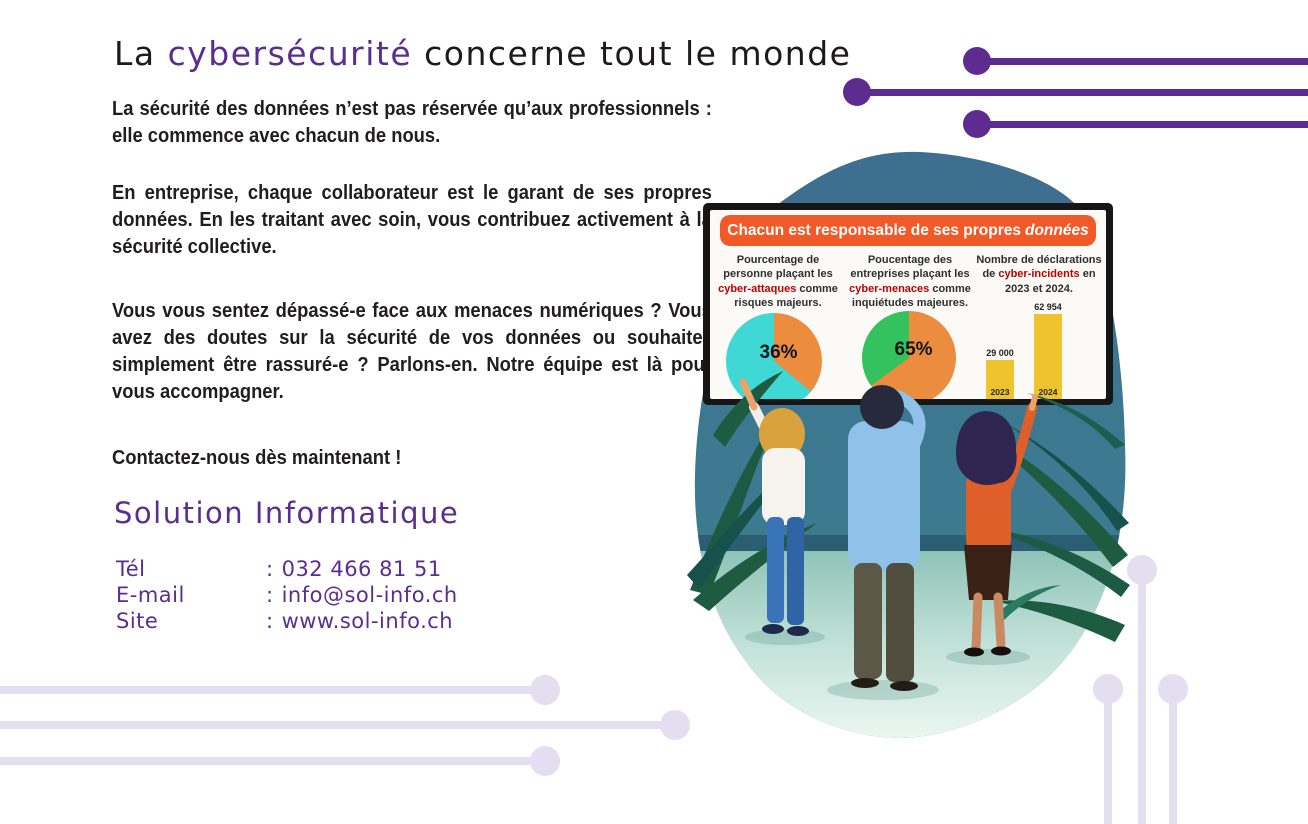  I want to click on illustration-foreground, so click(908, 531).